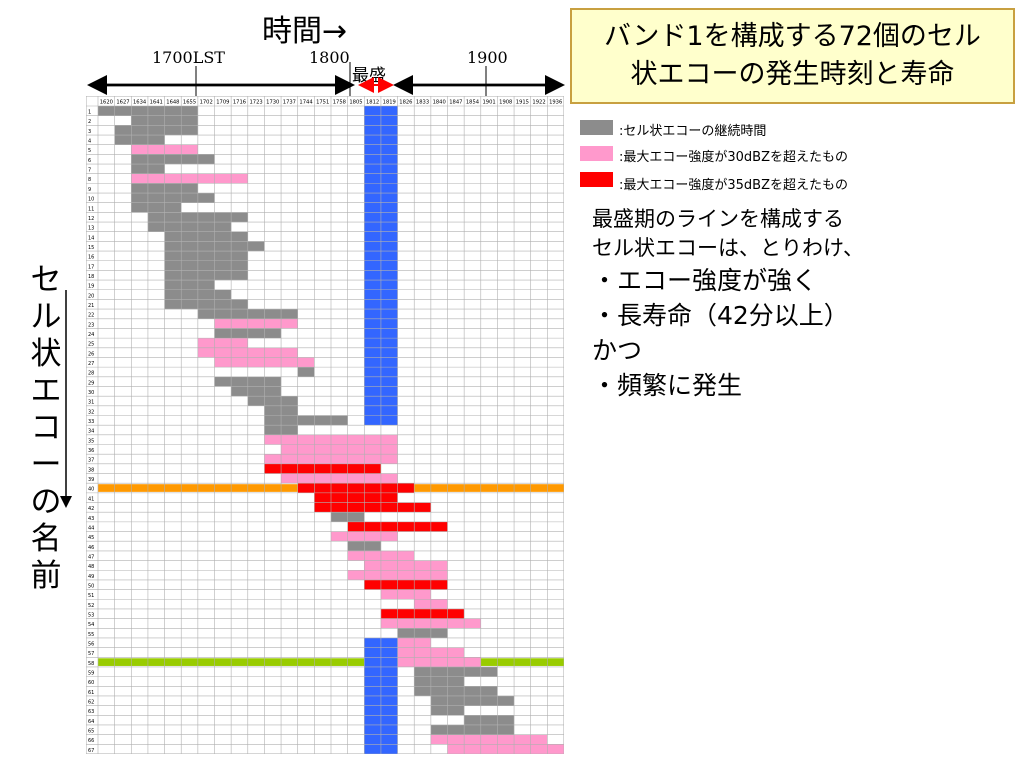  What do you see at coordinates (487, 57) in the screenshot?
I see `tick-1900: 1900` at bounding box center [487, 57].